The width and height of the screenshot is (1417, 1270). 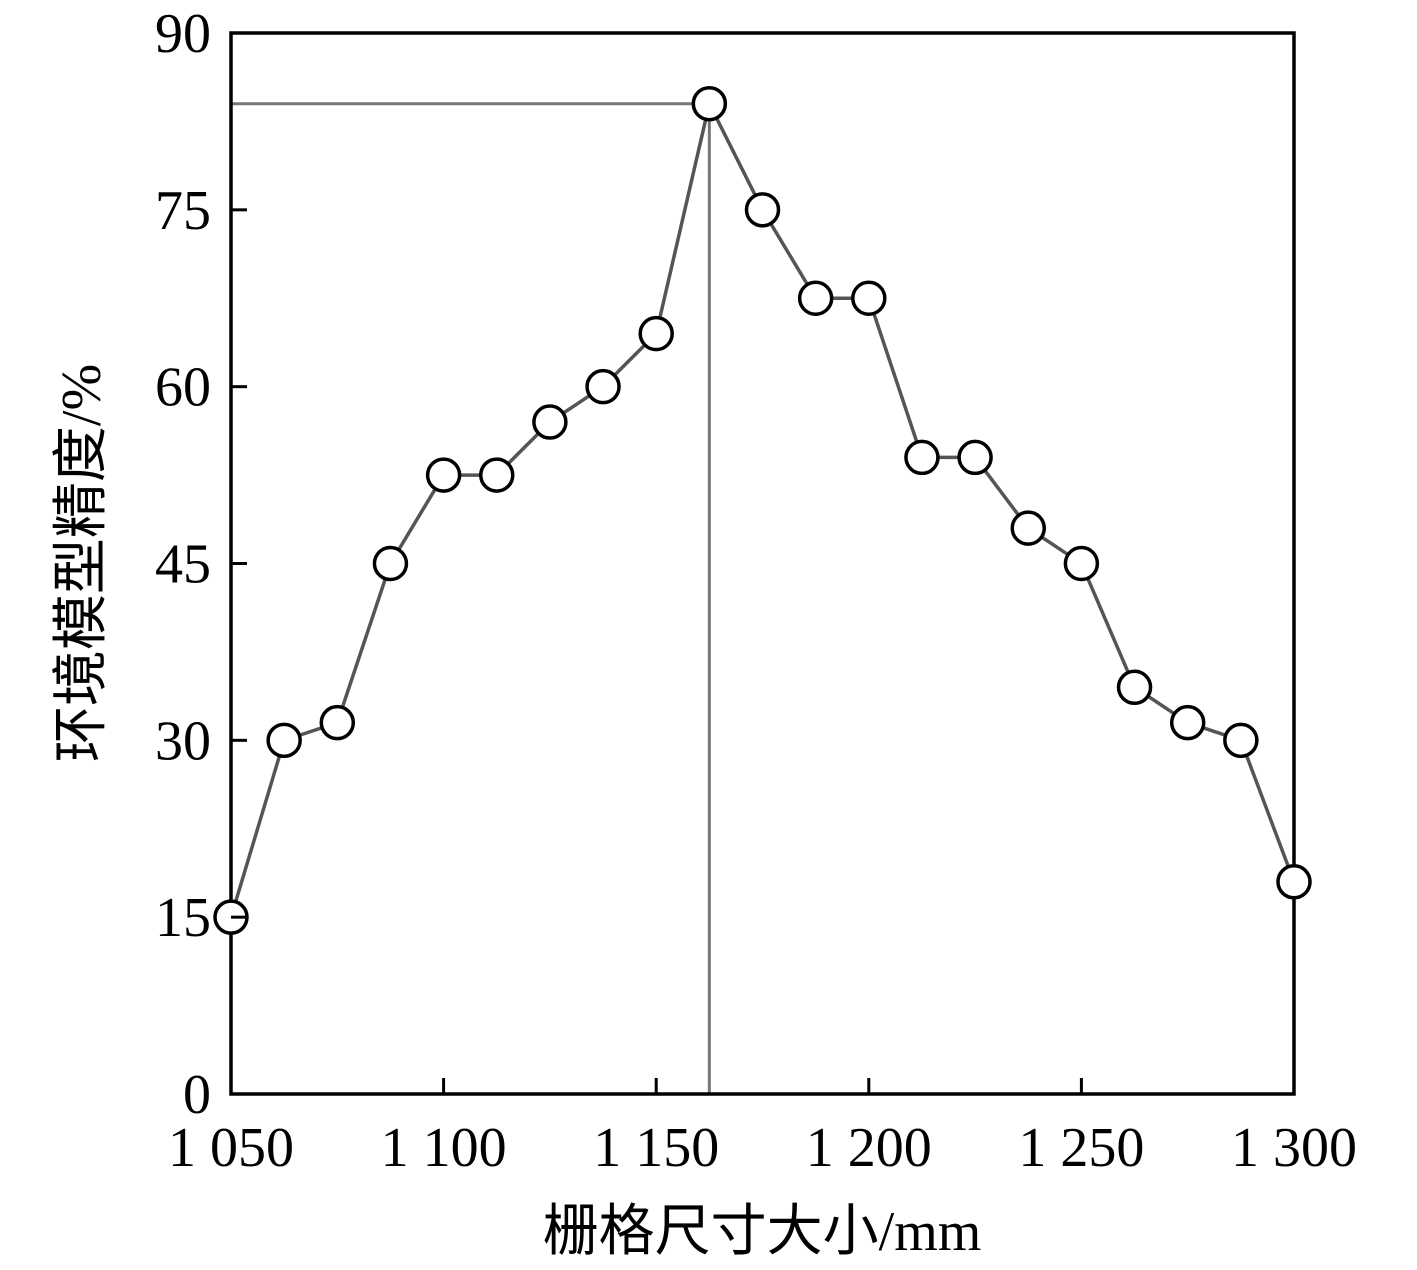 What do you see at coordinates (82, 563) in the screenshot?
I see `y-axis-title: 环境模型精度/%` at bounding box center [82, 563].